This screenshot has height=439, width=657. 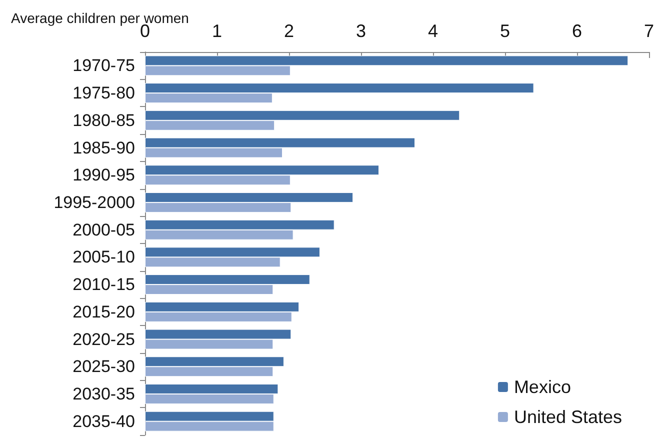 I want to click on x-tick-label: 2, so click(x=289, y=31).